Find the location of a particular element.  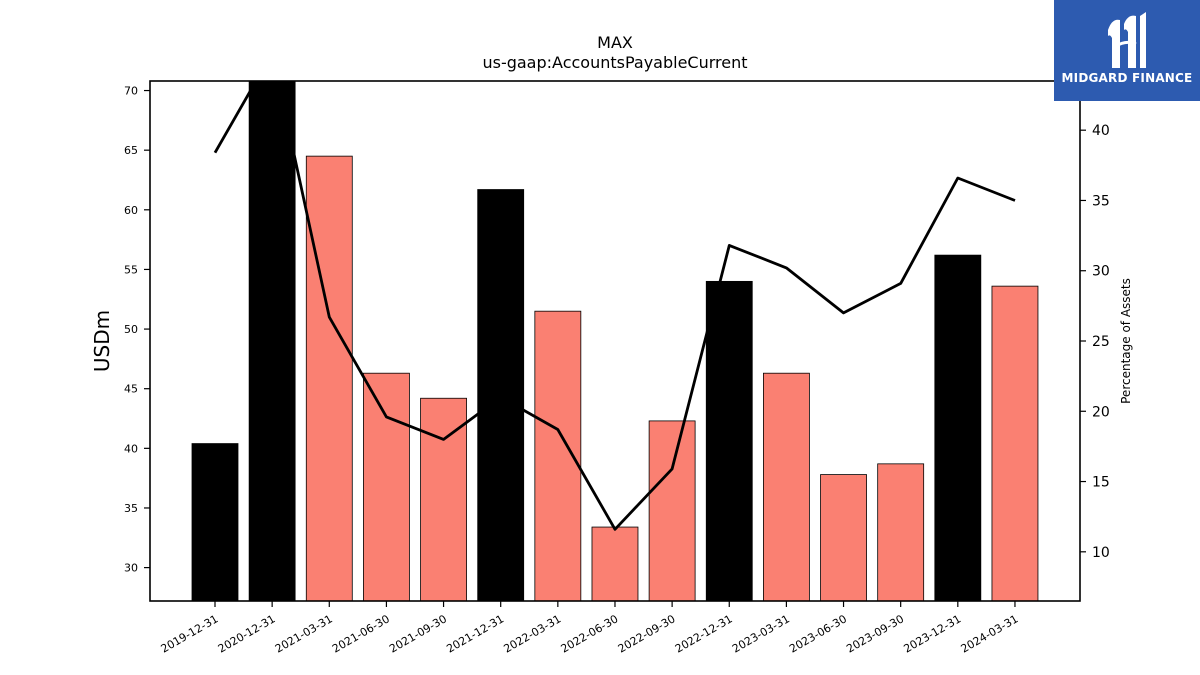

y2-tick-label: 35 is located at coordinates (1101, 201).